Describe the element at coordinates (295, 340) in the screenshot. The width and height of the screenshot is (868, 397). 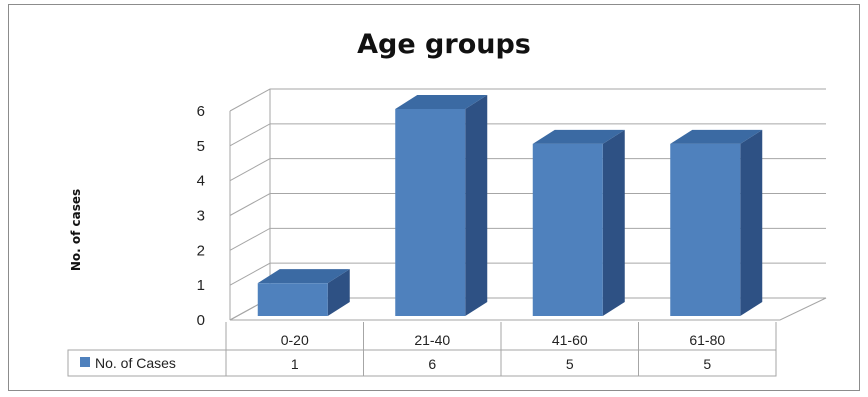
I see `x-category-label: 0-20` at that location.